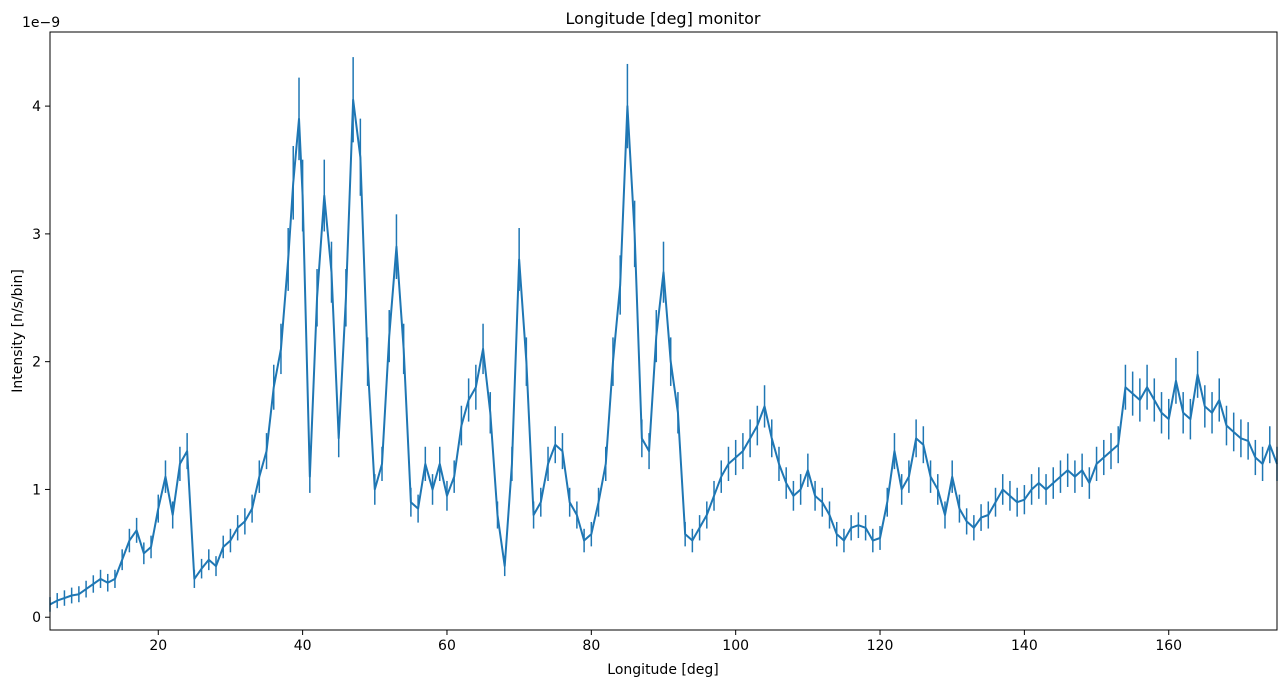 This screenshot has width=1287, height=691. Describe the element at coordinates (662, 670) in the screenshot. I see `x-axis-label: Longitude [deg]` at that location.